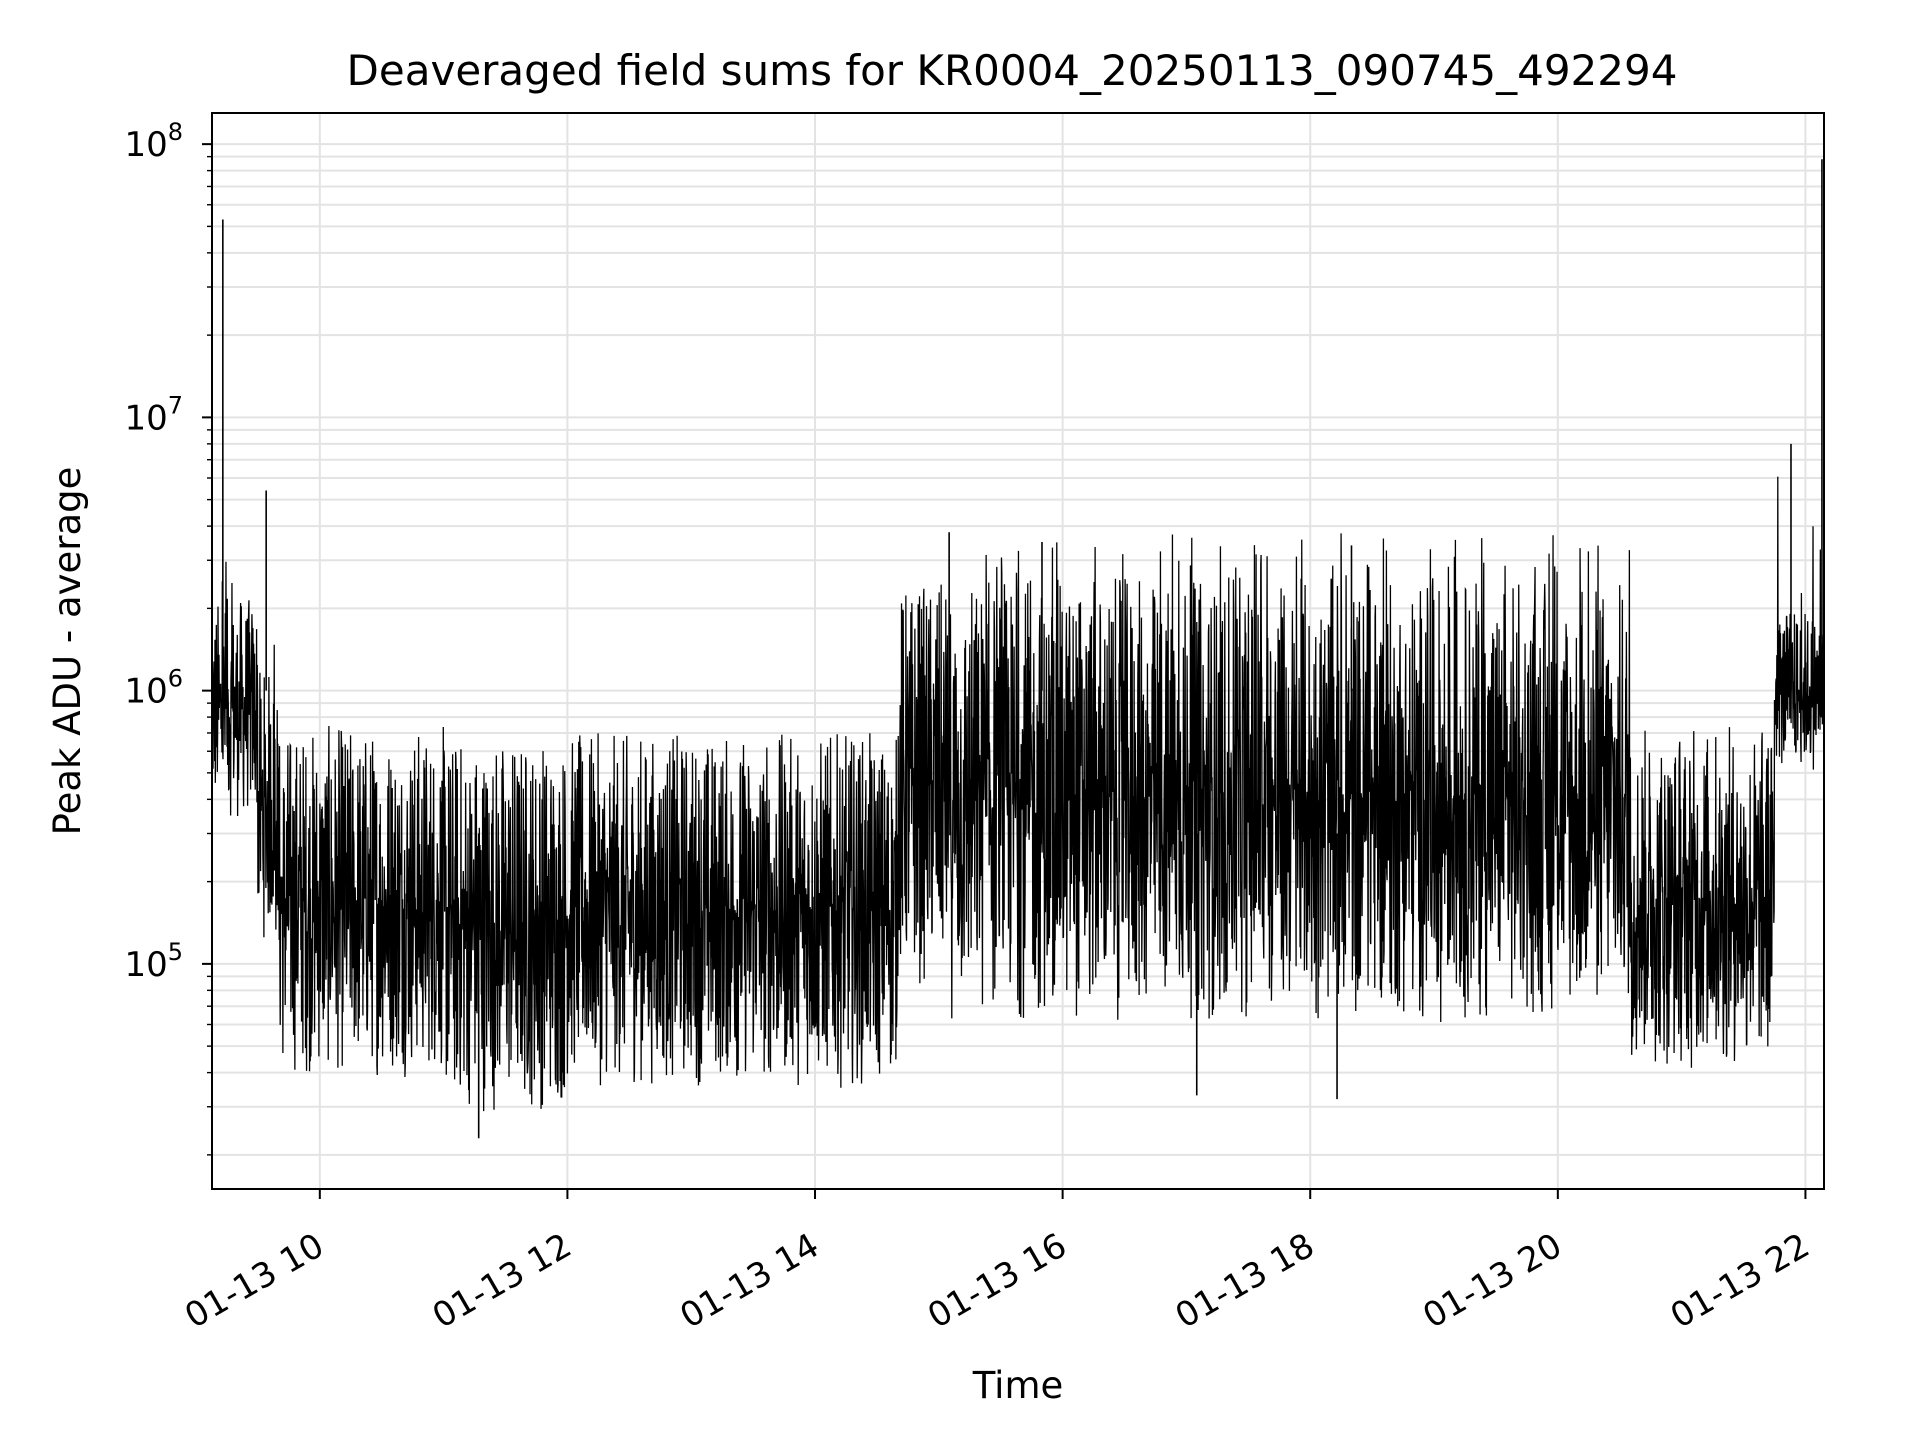 This screenshot has width=1920, height=1440. I want to click on x-axis-label: Time, so click(1018, 1385).